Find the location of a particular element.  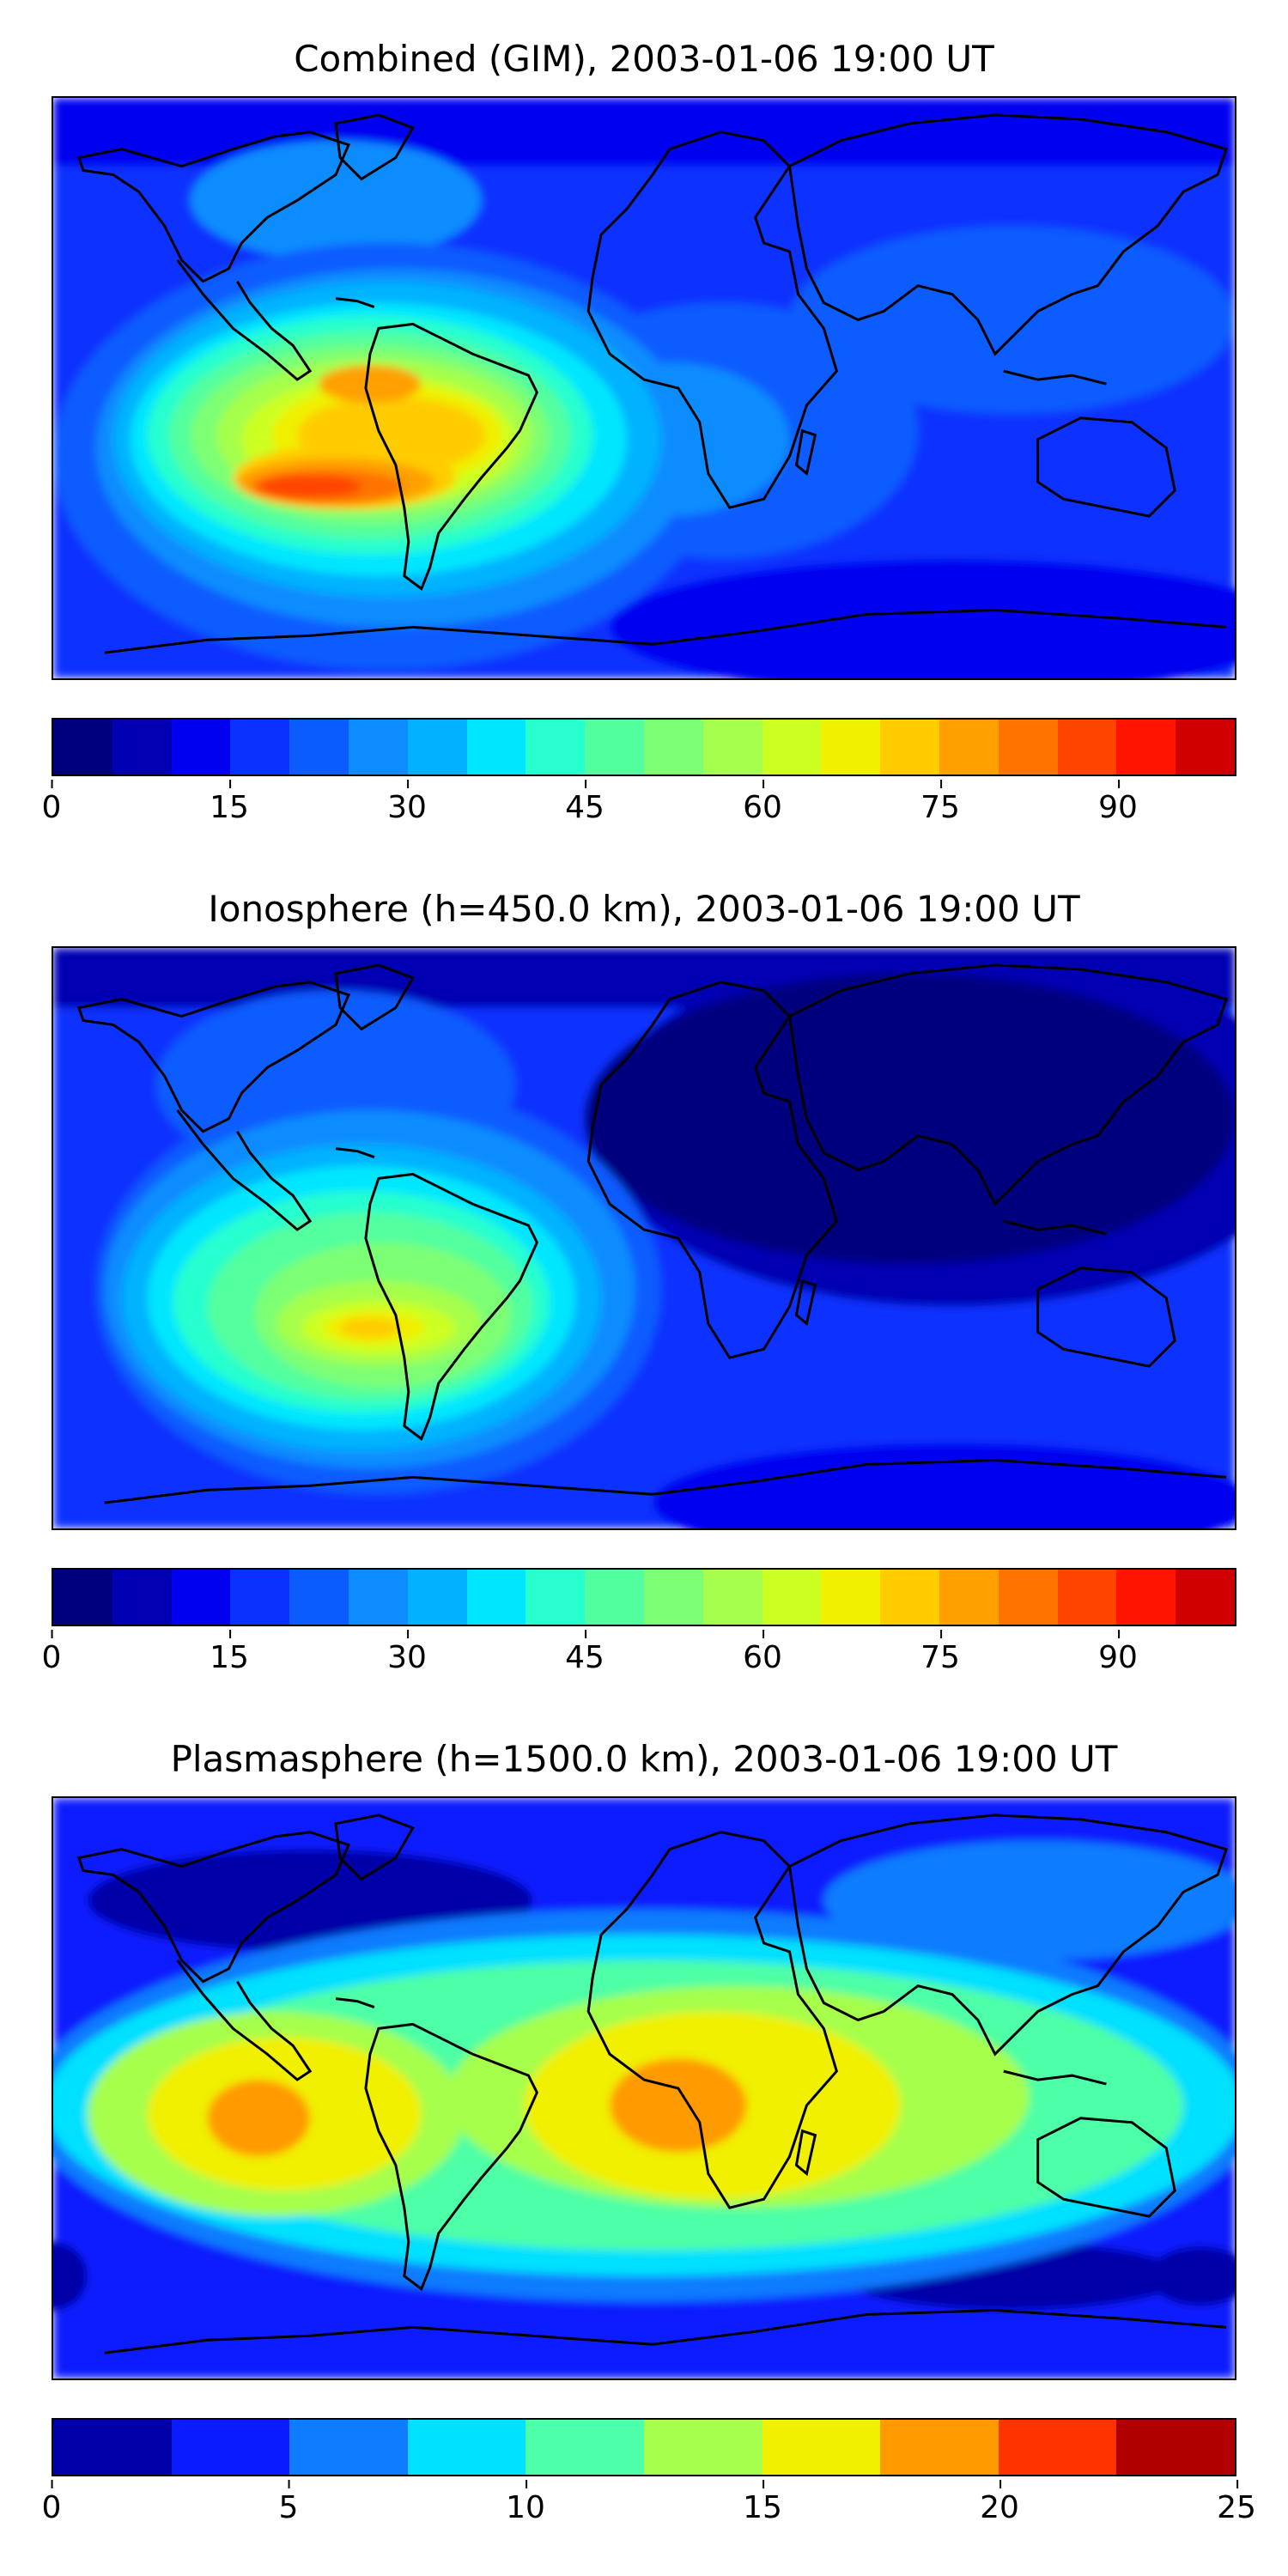

colorbar-tick-label: 20 is located at coordinates (999, 2502).